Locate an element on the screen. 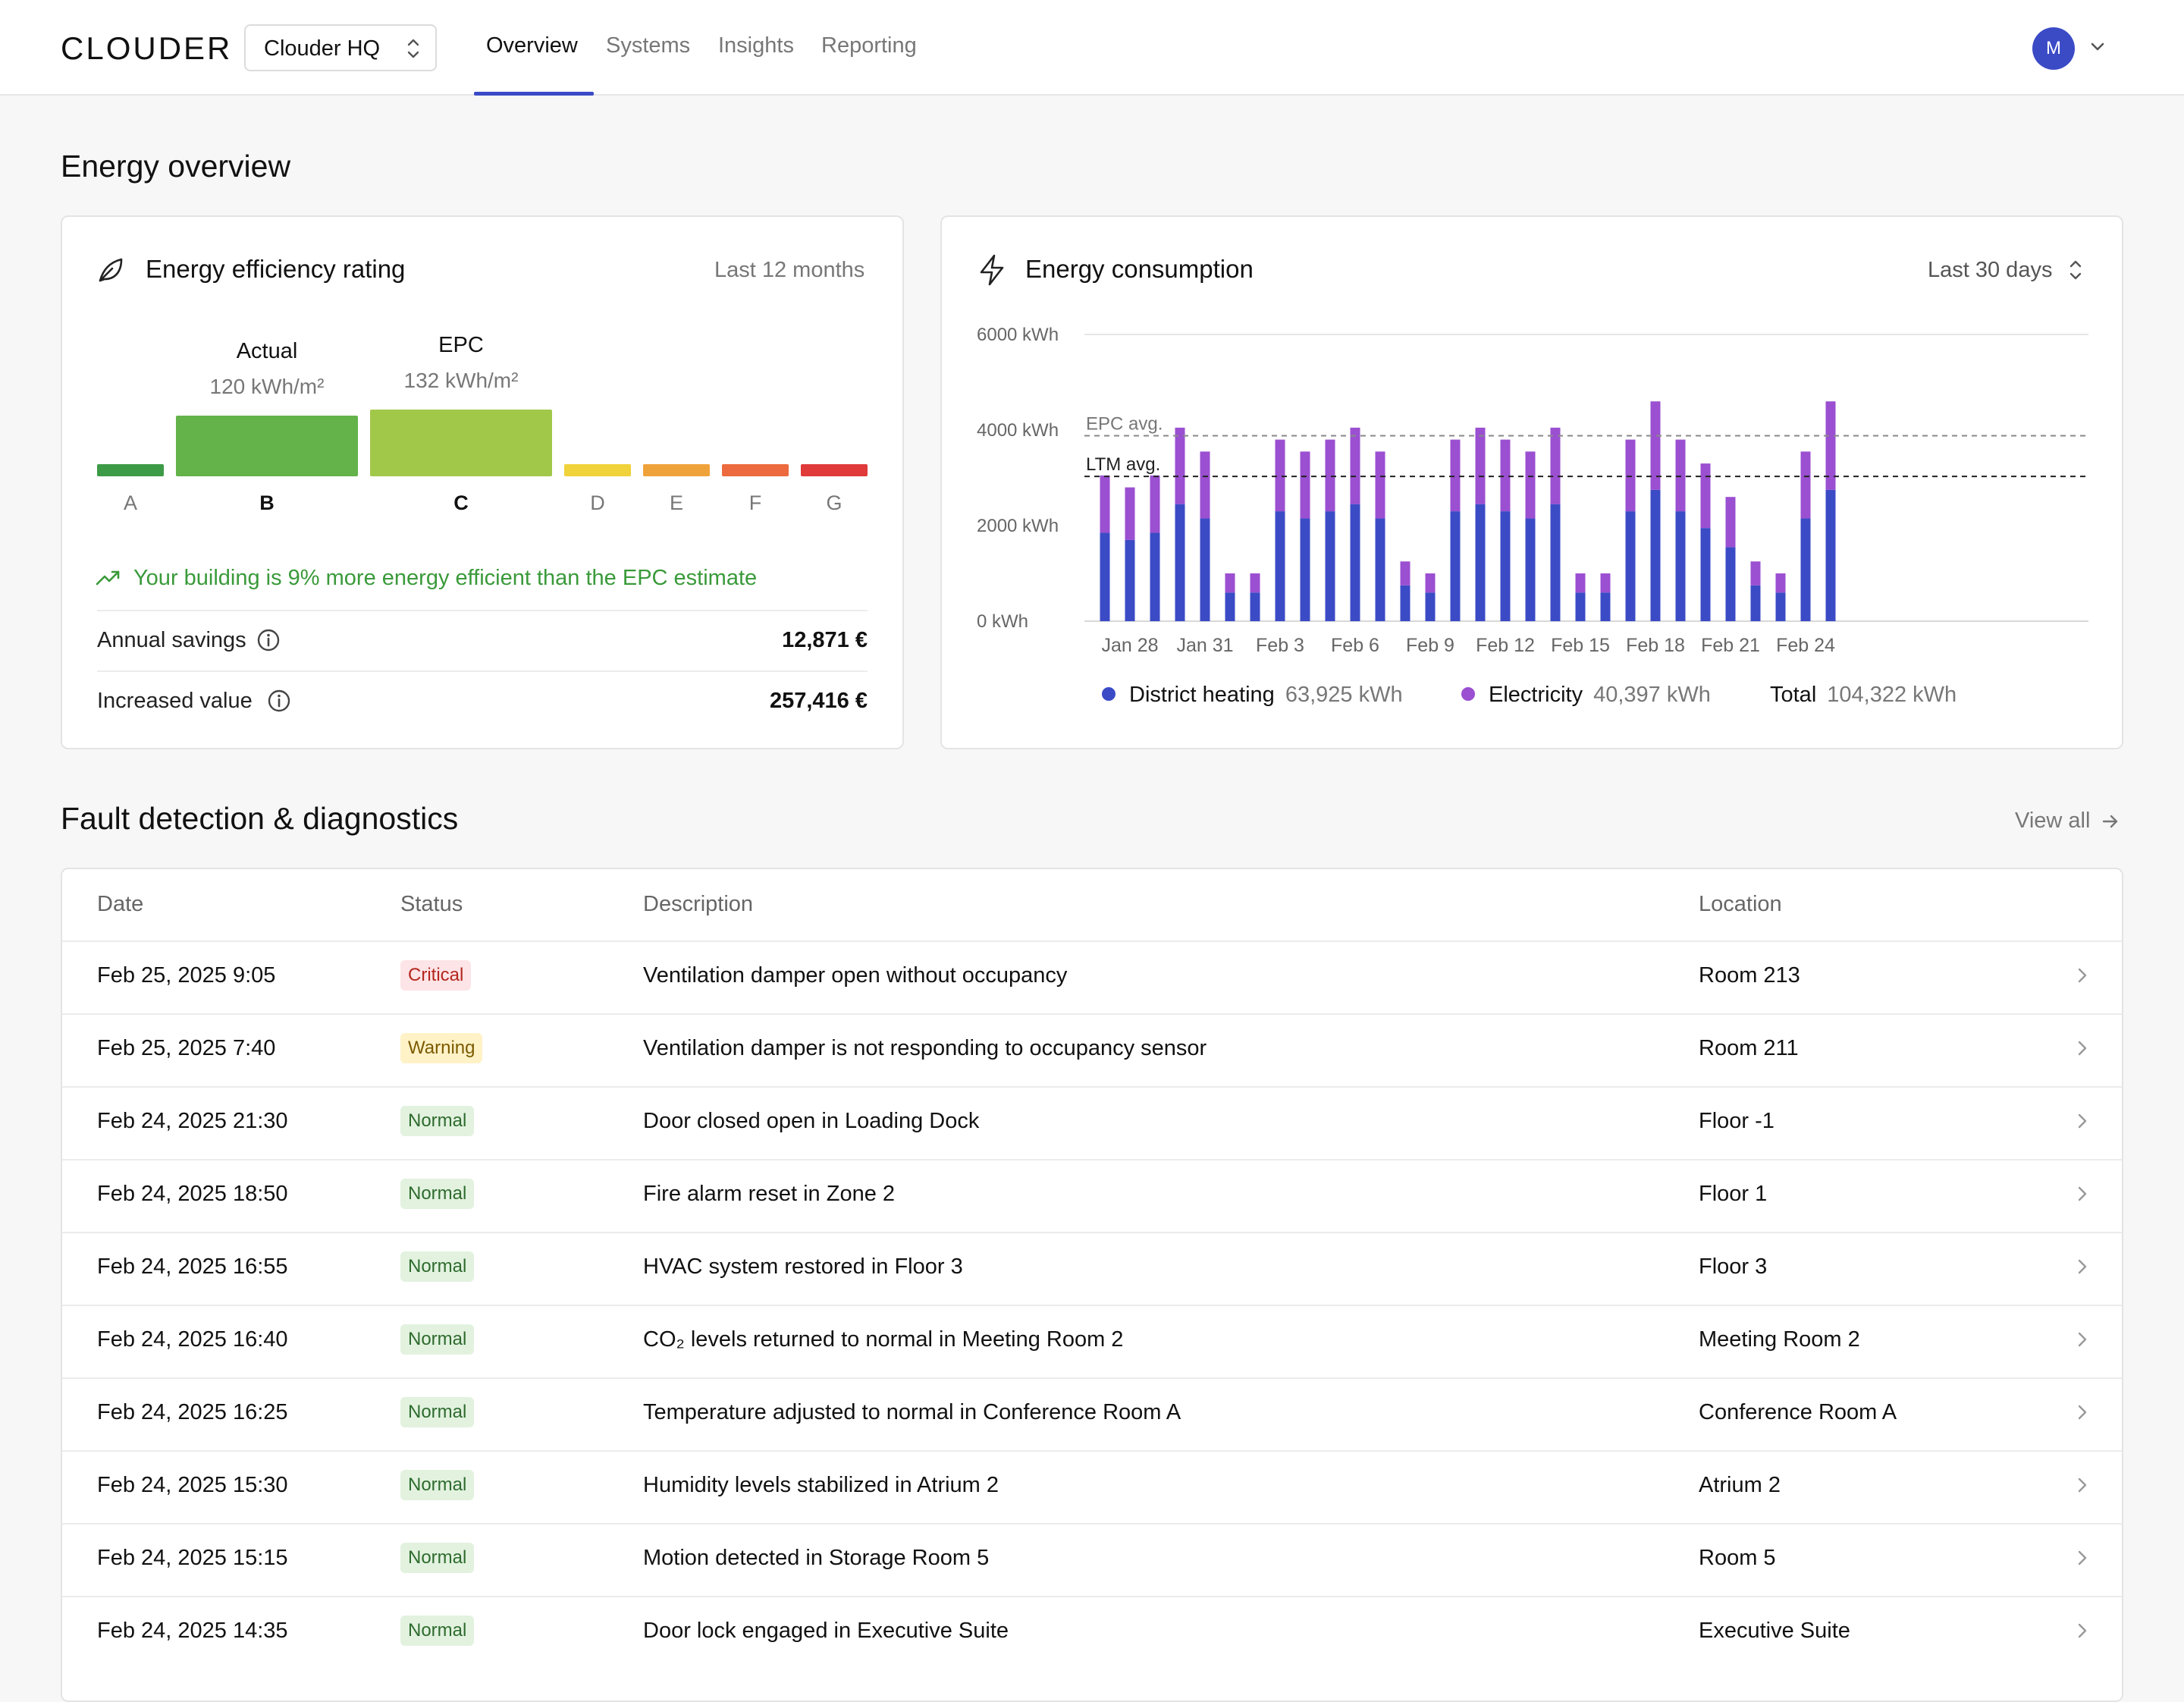 This screenshot has width=2184, height=1702. nav-overview: Overview is located at coordinates (532, 45).